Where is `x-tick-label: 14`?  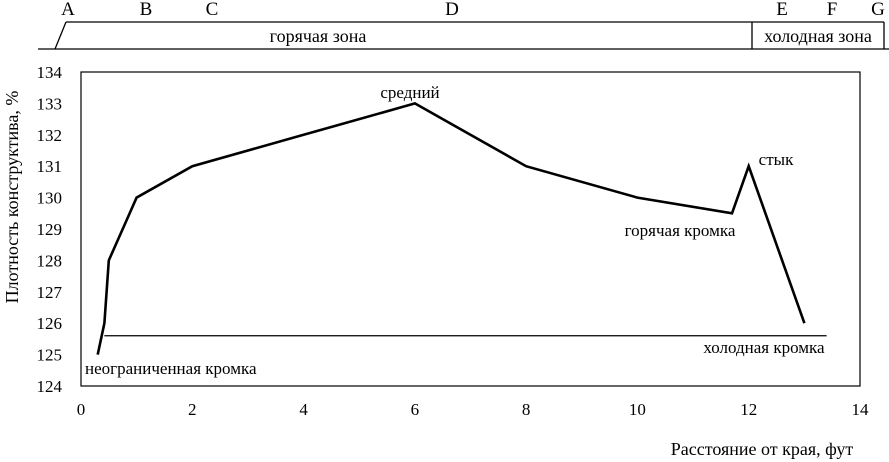
x-tick-label: 14 is located at coordinates (861, 409).